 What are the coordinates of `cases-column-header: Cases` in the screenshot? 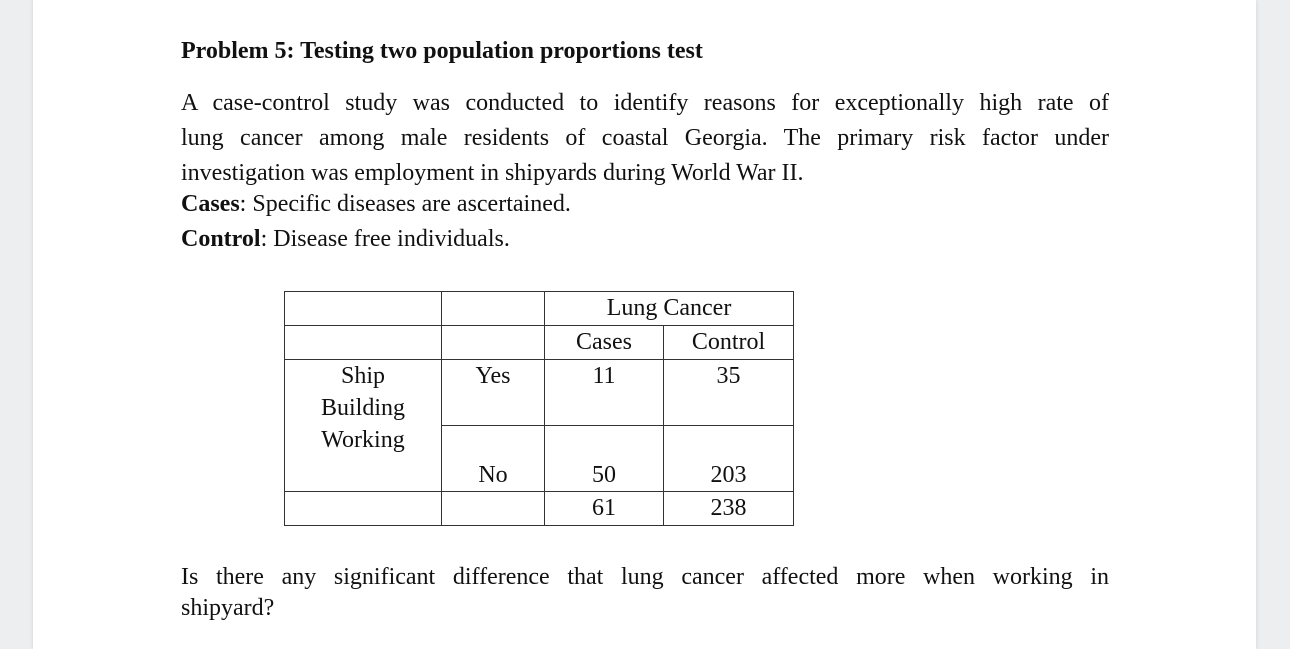 It's located at (604, 342).